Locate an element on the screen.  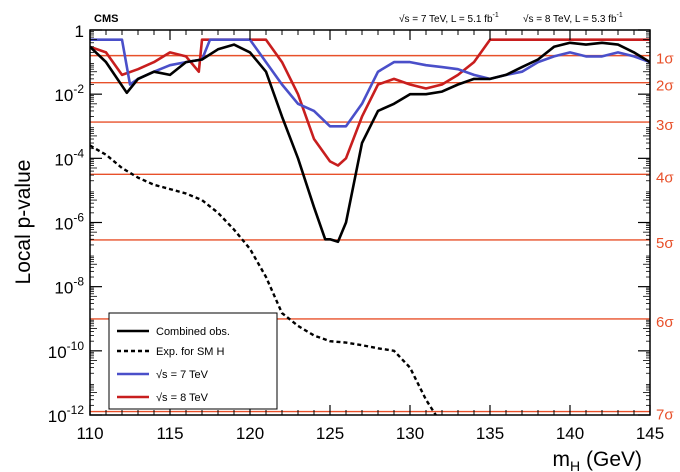
legend-label-combined: Combined obs. is located at coordinates (193, 332).